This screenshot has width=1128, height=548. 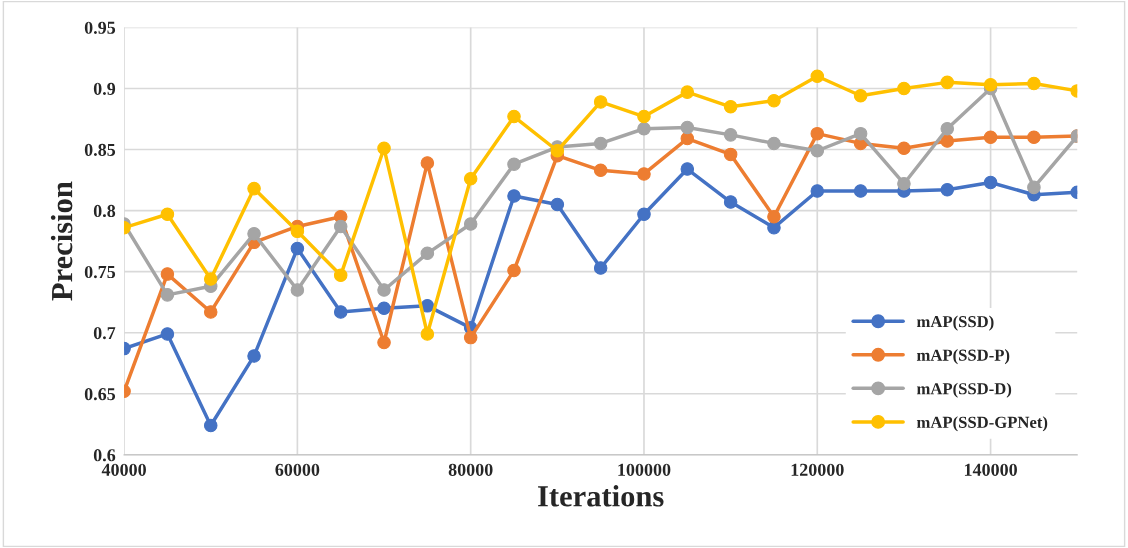 What do you see at coordinates (955, 323) in the screenshot?
I see `legend-label: mAP(SSD)` at bounding box center [955, 323].